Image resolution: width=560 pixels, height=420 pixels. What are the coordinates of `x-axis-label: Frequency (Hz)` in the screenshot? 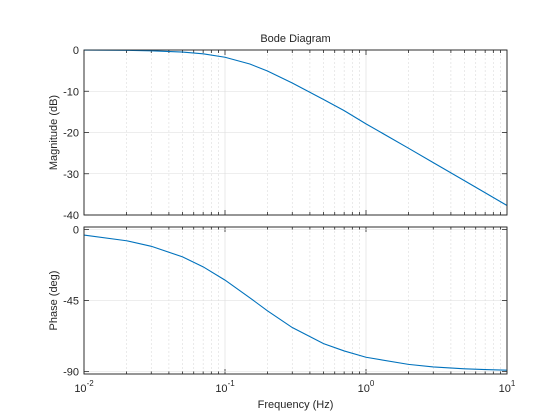 It's located at (296, 405).